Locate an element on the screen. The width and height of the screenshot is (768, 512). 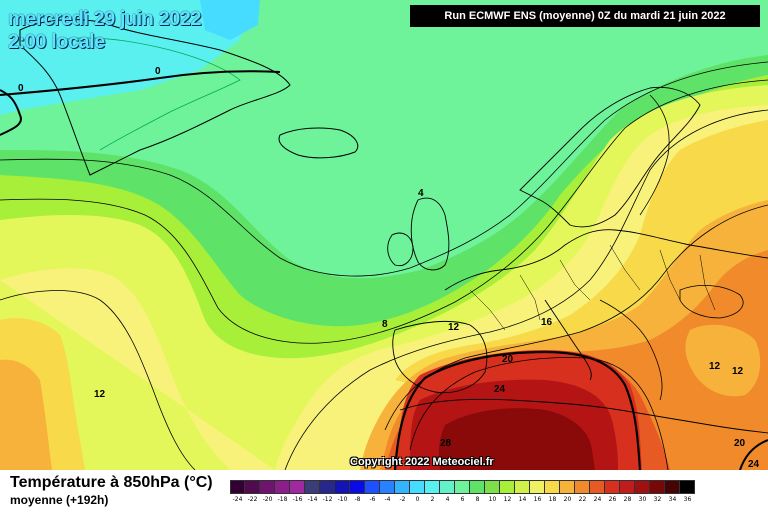
zone-turkey is located at coordinates (723, 360).